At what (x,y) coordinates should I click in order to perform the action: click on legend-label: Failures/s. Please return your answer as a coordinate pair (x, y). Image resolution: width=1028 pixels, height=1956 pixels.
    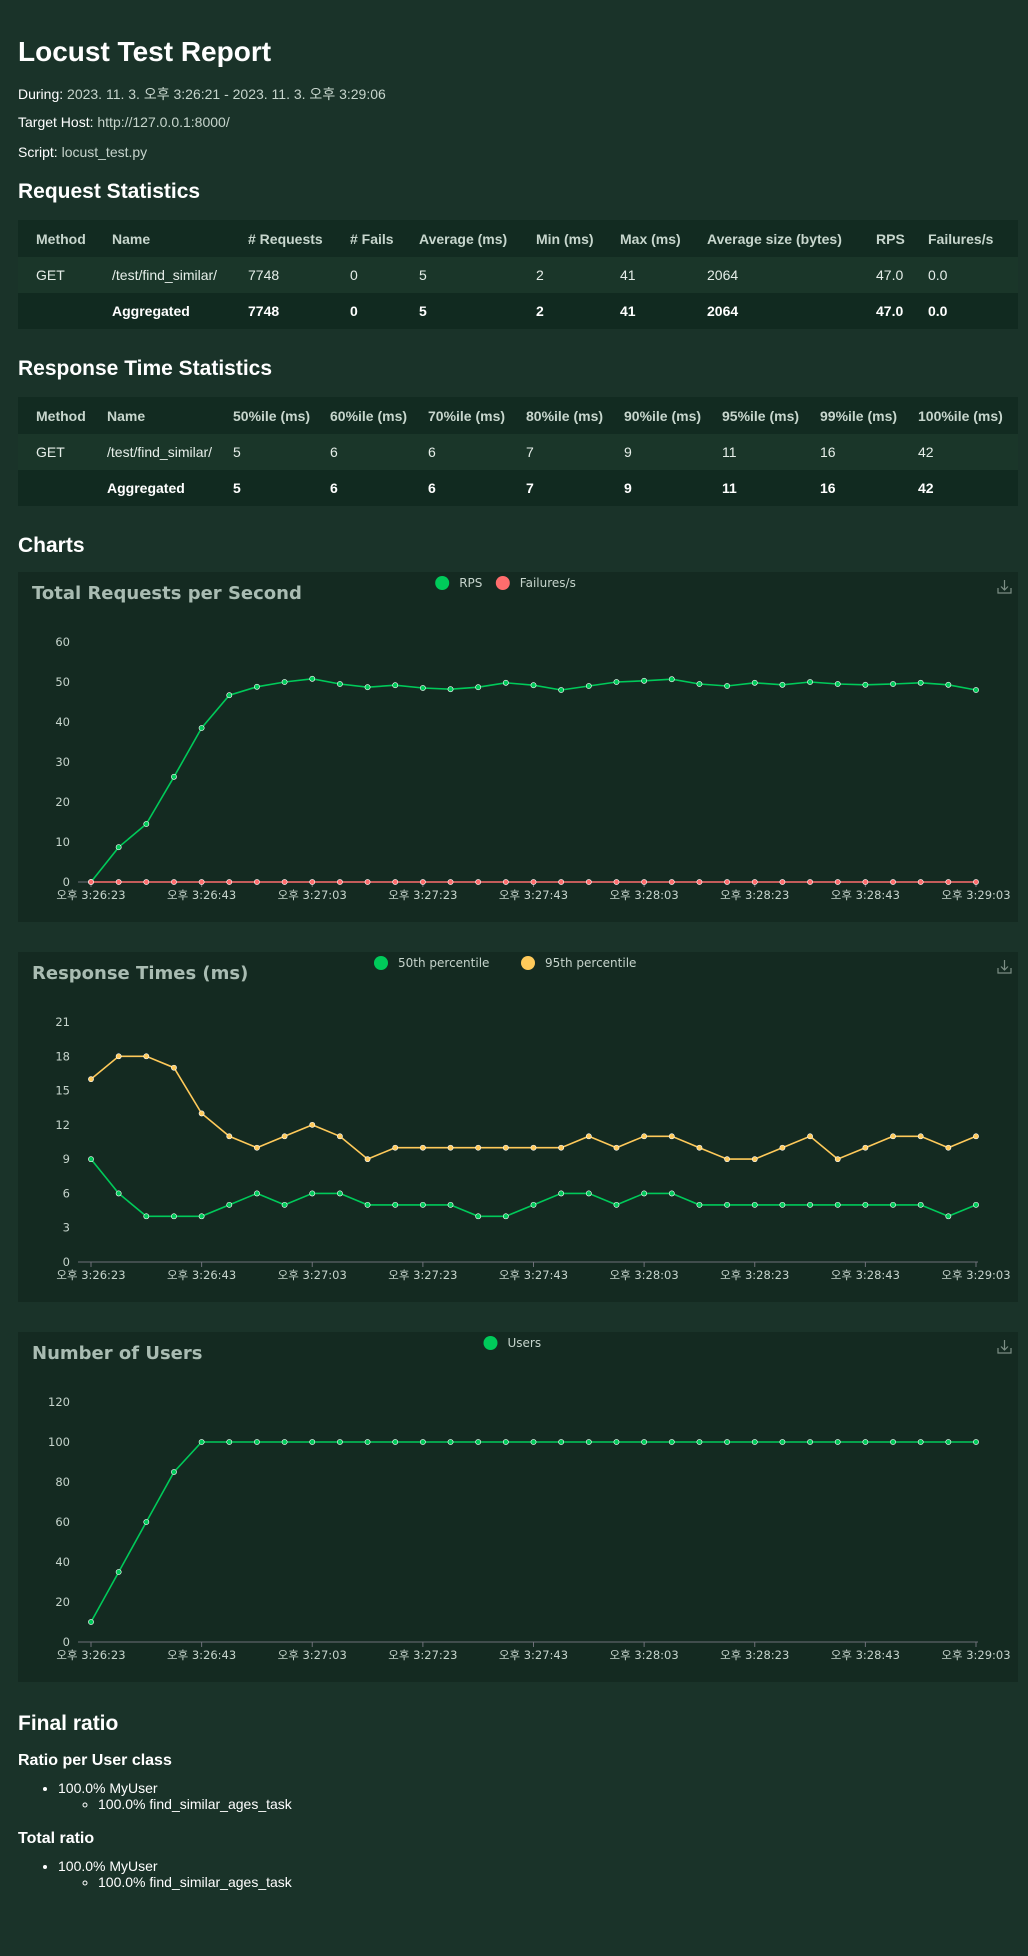
    Looking at the image, I should click on (548, 583).